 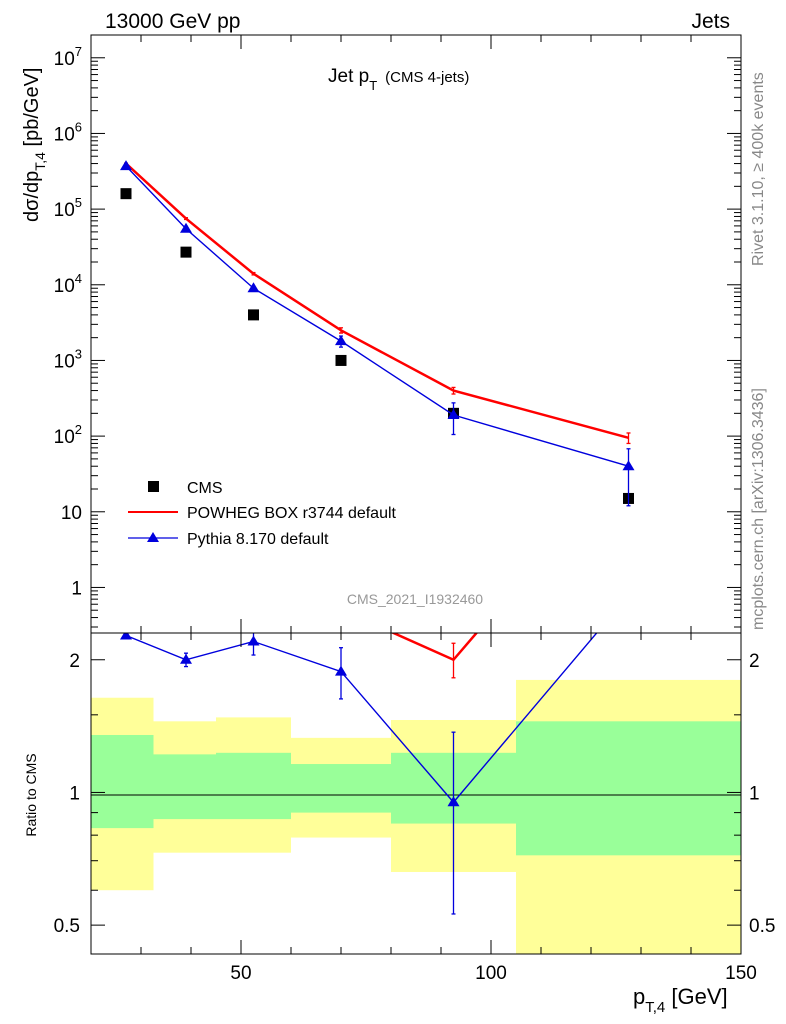 I want to click on legend-pythia-label: Pythia 8.170 default, so click(x=258, y=539).